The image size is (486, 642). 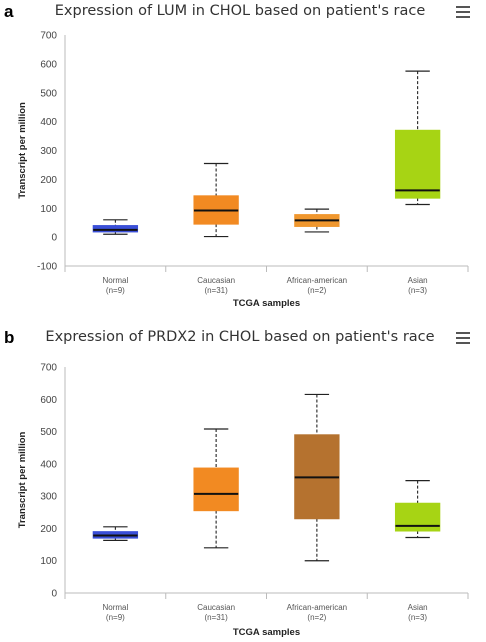 I want to click on y-tick-label: -100, so click(x=47, y=267).